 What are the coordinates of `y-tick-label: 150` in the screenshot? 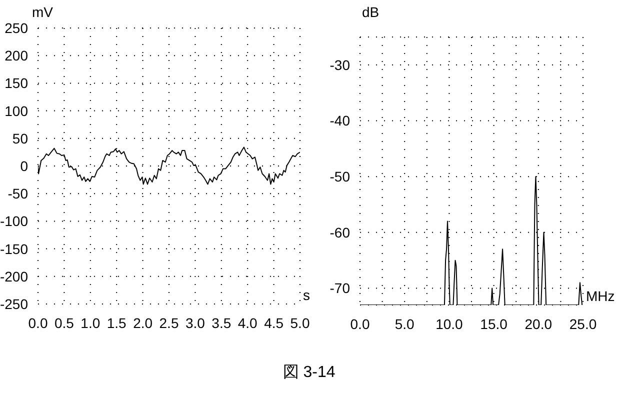 It's located at (16, 83).